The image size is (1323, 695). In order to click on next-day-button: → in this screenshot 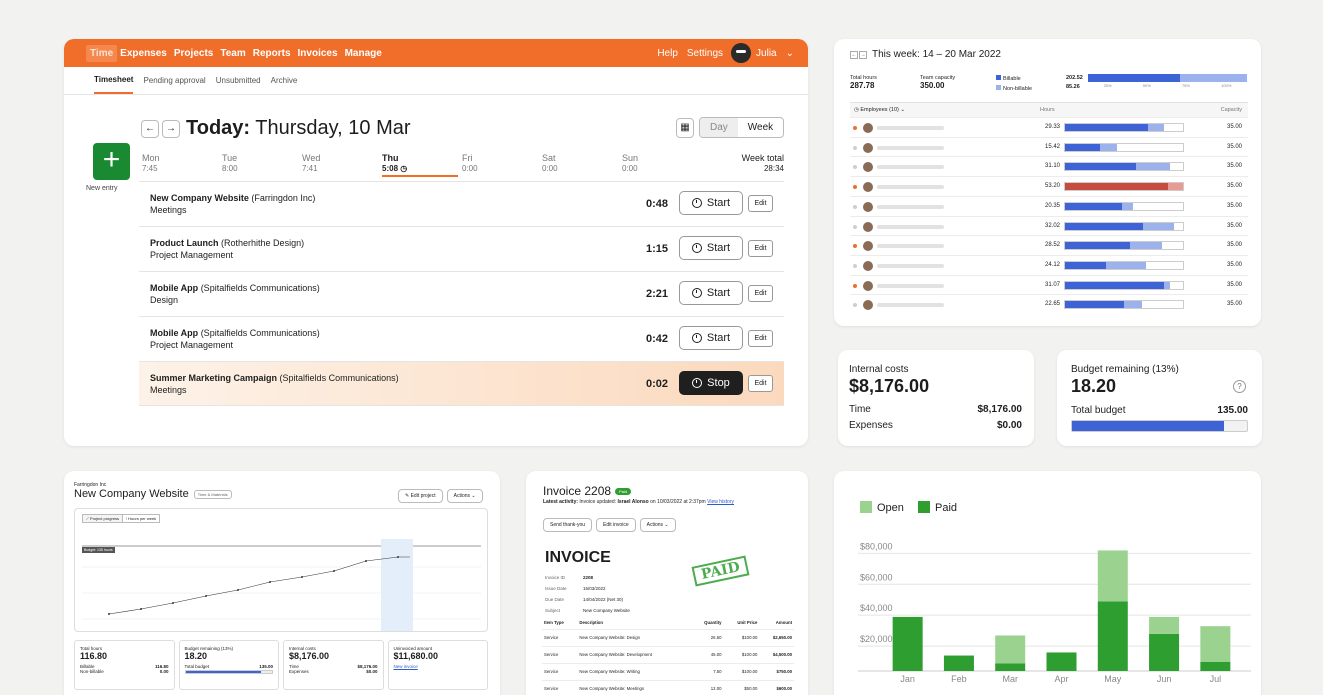, I will do `click(171, 128)`.